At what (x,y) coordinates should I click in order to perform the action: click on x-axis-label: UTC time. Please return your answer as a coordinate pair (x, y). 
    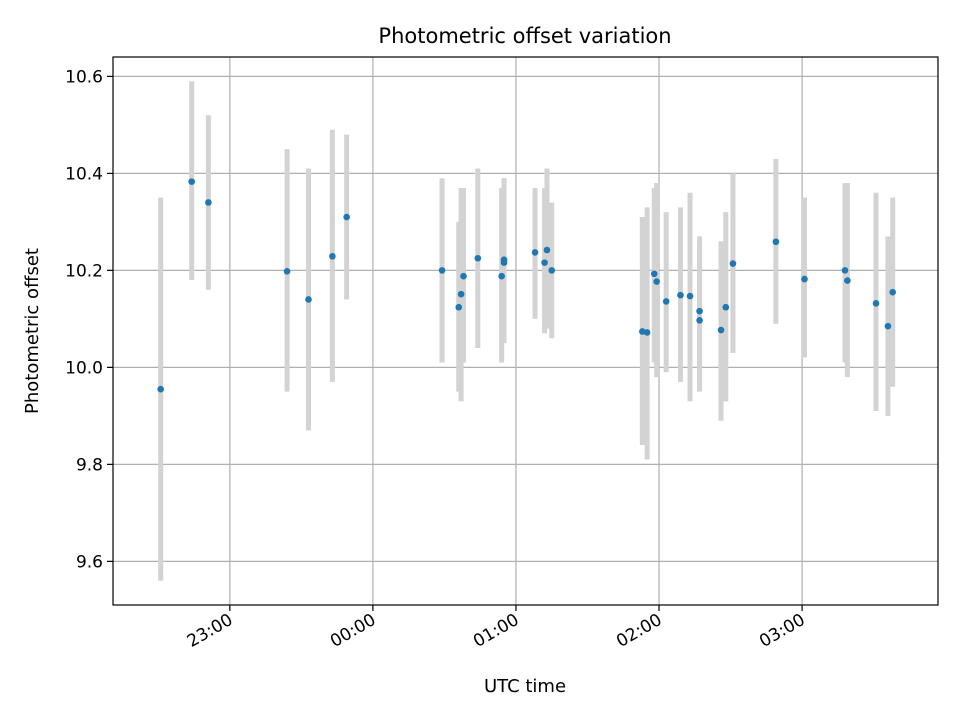
    Looking at the image, I should click on (525, 686).